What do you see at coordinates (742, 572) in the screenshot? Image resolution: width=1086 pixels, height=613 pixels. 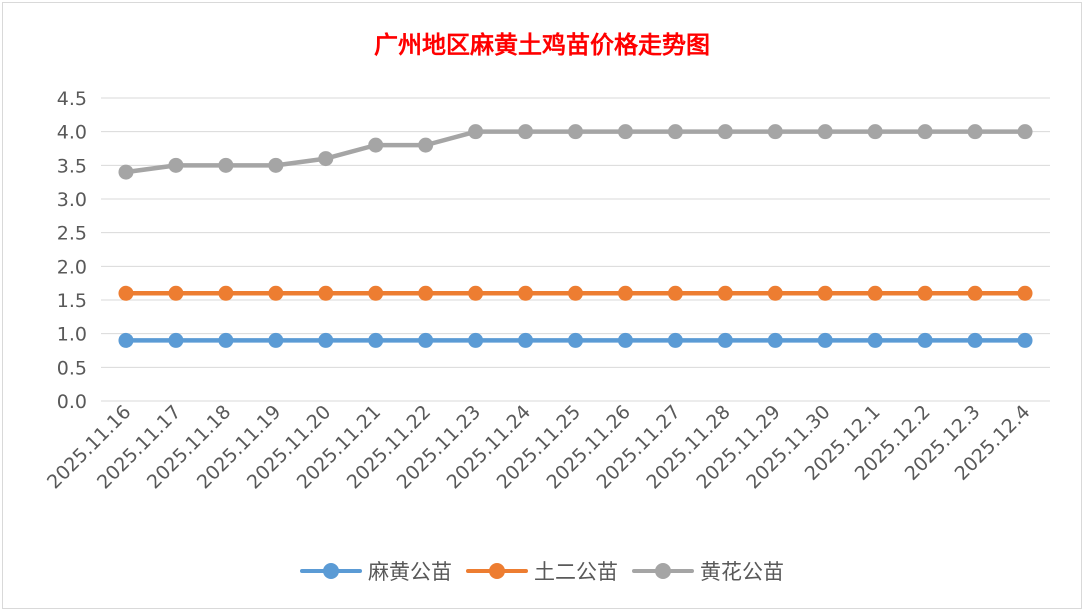 I see `legend-label: 黄花公苗` at bounding box center [742, 572].